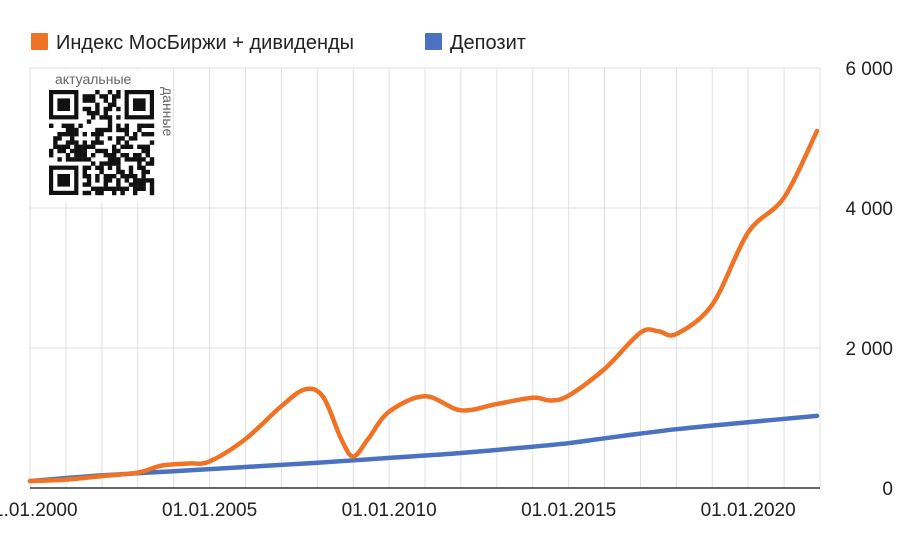 The image size is (906, 544). What do you see at coordinates (869, 69) in the screenshot?
I see `y-tick-label: 6 000` at bounding box center [869, 69].